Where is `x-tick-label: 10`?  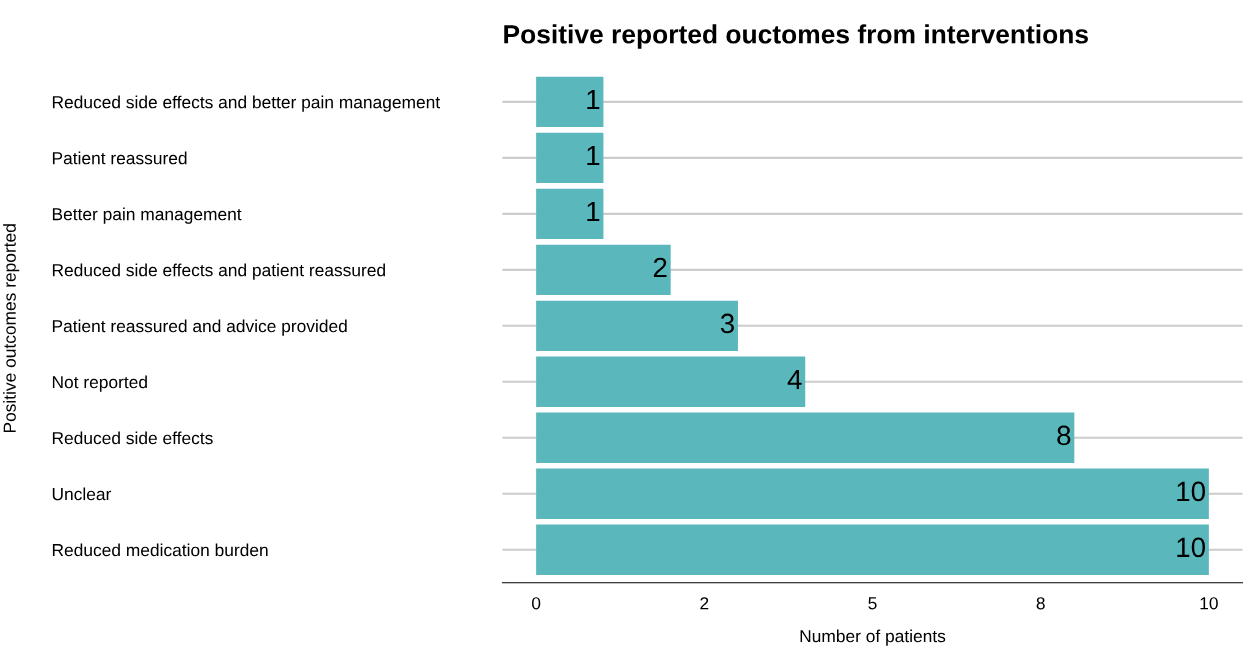 x-tick-label: 10 is located at coordinates (1209, 603).